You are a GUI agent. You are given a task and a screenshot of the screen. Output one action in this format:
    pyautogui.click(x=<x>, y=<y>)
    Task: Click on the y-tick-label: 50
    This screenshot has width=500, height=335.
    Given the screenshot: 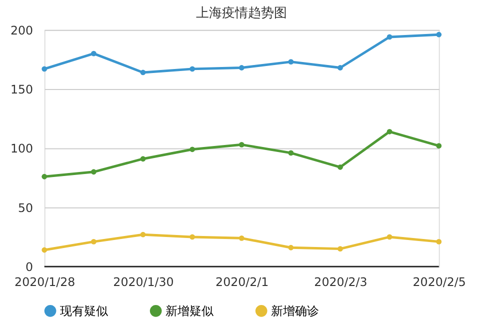 What is the action you would take?
    pyautogui.click(x=26, y=207)
    